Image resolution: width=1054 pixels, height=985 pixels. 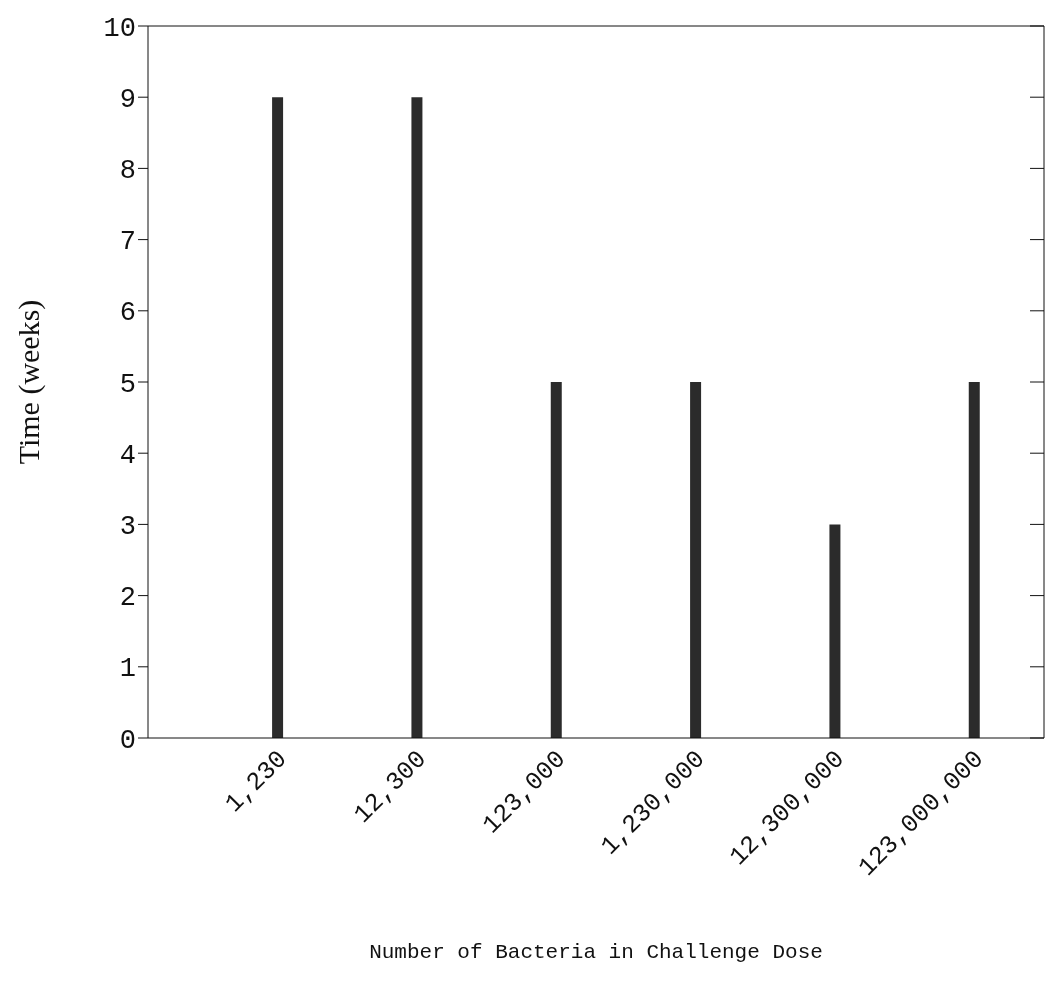 I want to click on y-tick-label: 3, so click(x=127, y=526).